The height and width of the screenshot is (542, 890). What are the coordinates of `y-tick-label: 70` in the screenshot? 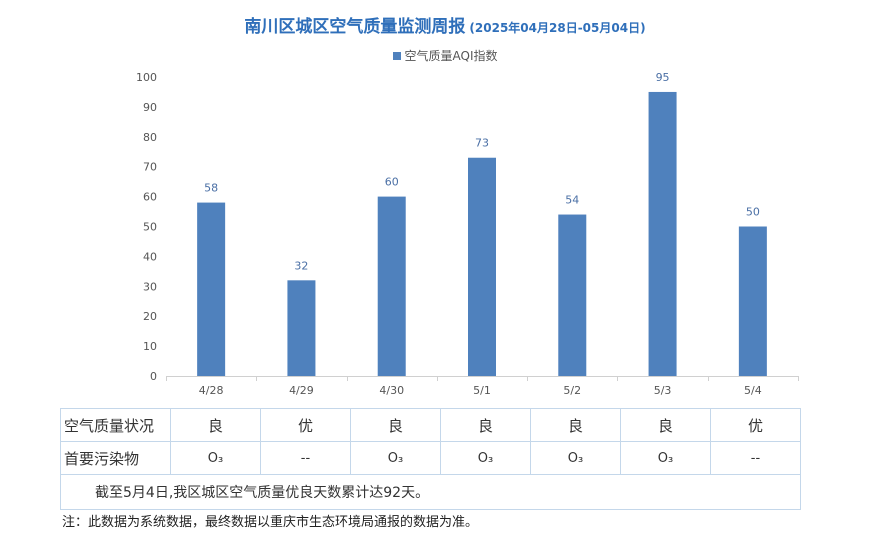 It's located at (150, 167).